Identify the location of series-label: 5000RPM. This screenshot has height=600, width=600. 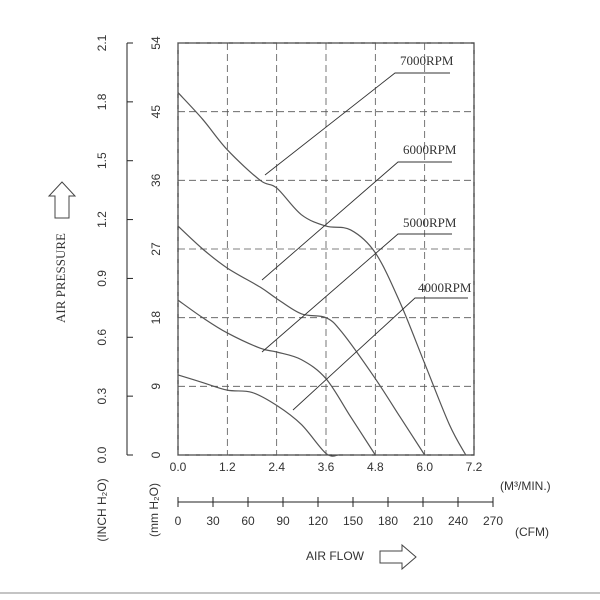
(430, 222).